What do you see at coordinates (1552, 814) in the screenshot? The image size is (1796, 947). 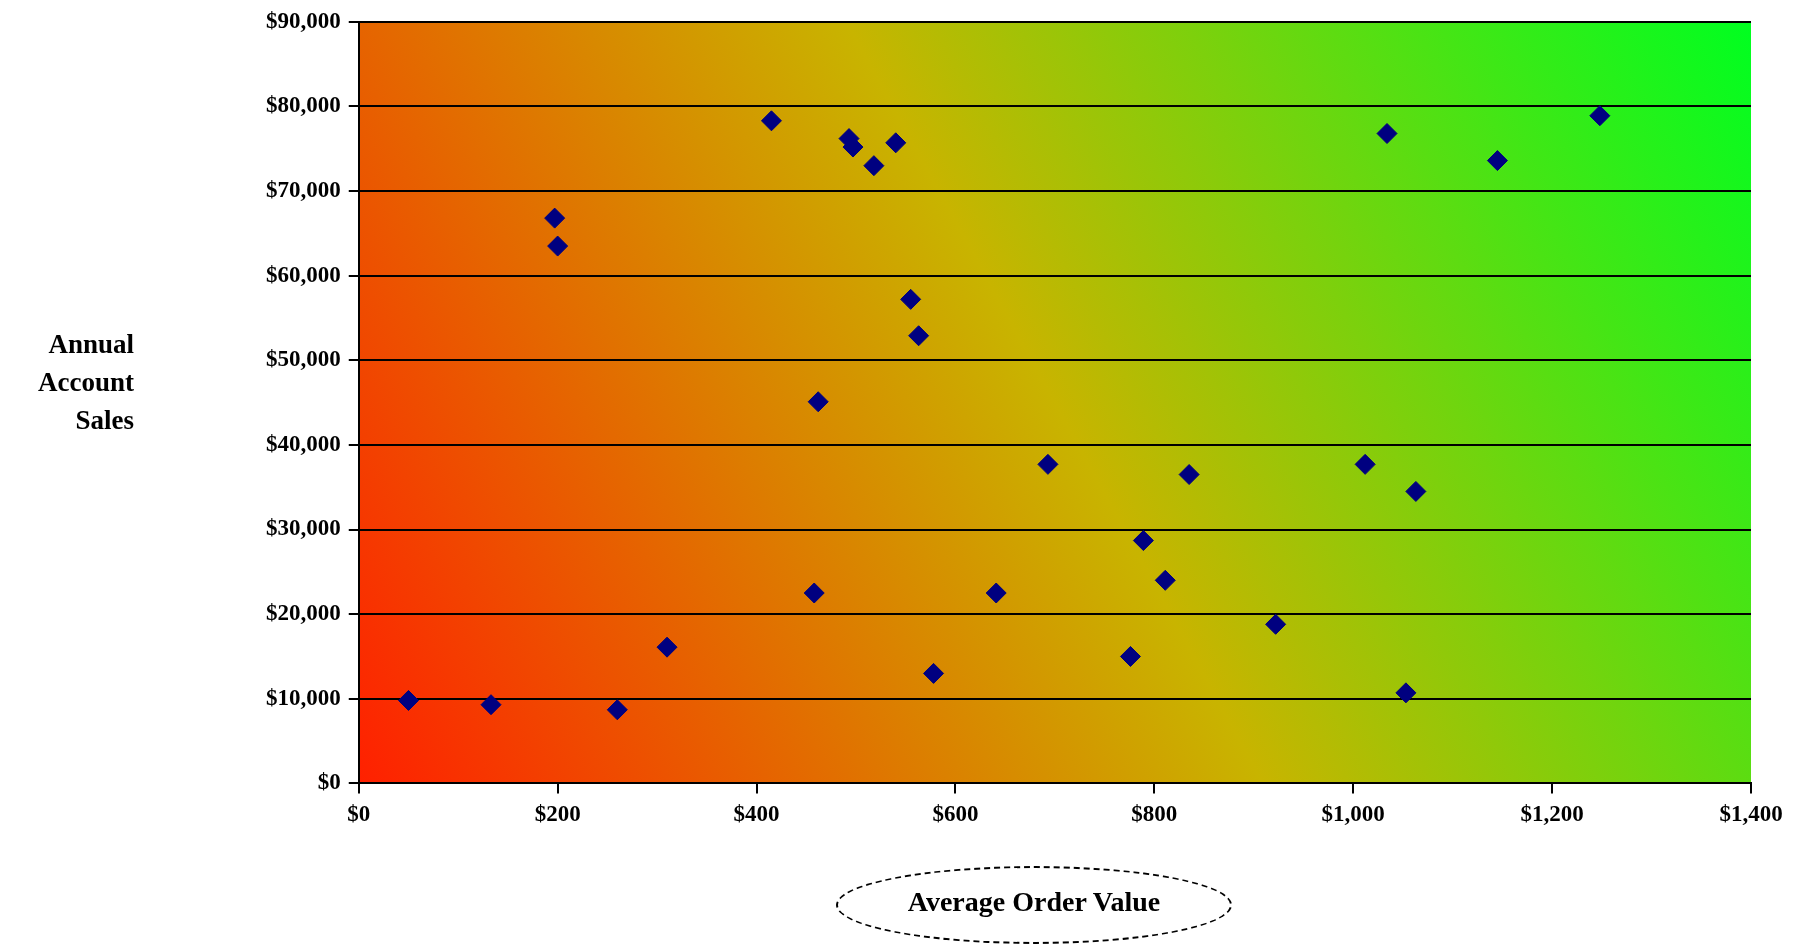 I see `x-tick-label: $1,200` at bounding box center [1552, 814].